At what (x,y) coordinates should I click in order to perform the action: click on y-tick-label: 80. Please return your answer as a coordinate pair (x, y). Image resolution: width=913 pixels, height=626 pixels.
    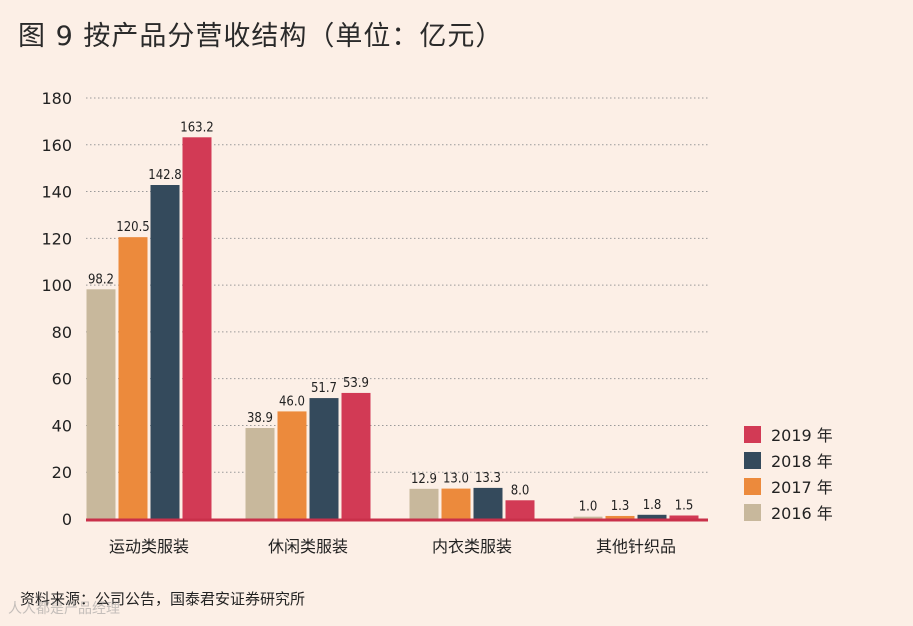
    Looking at the image, I should click on (62, 332).